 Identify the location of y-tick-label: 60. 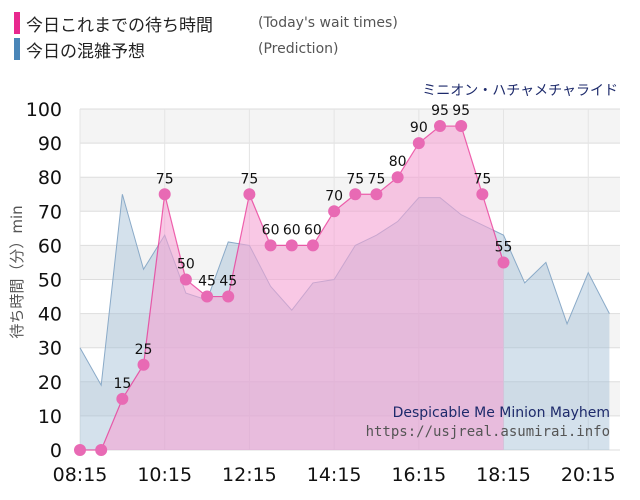
(50, 246).